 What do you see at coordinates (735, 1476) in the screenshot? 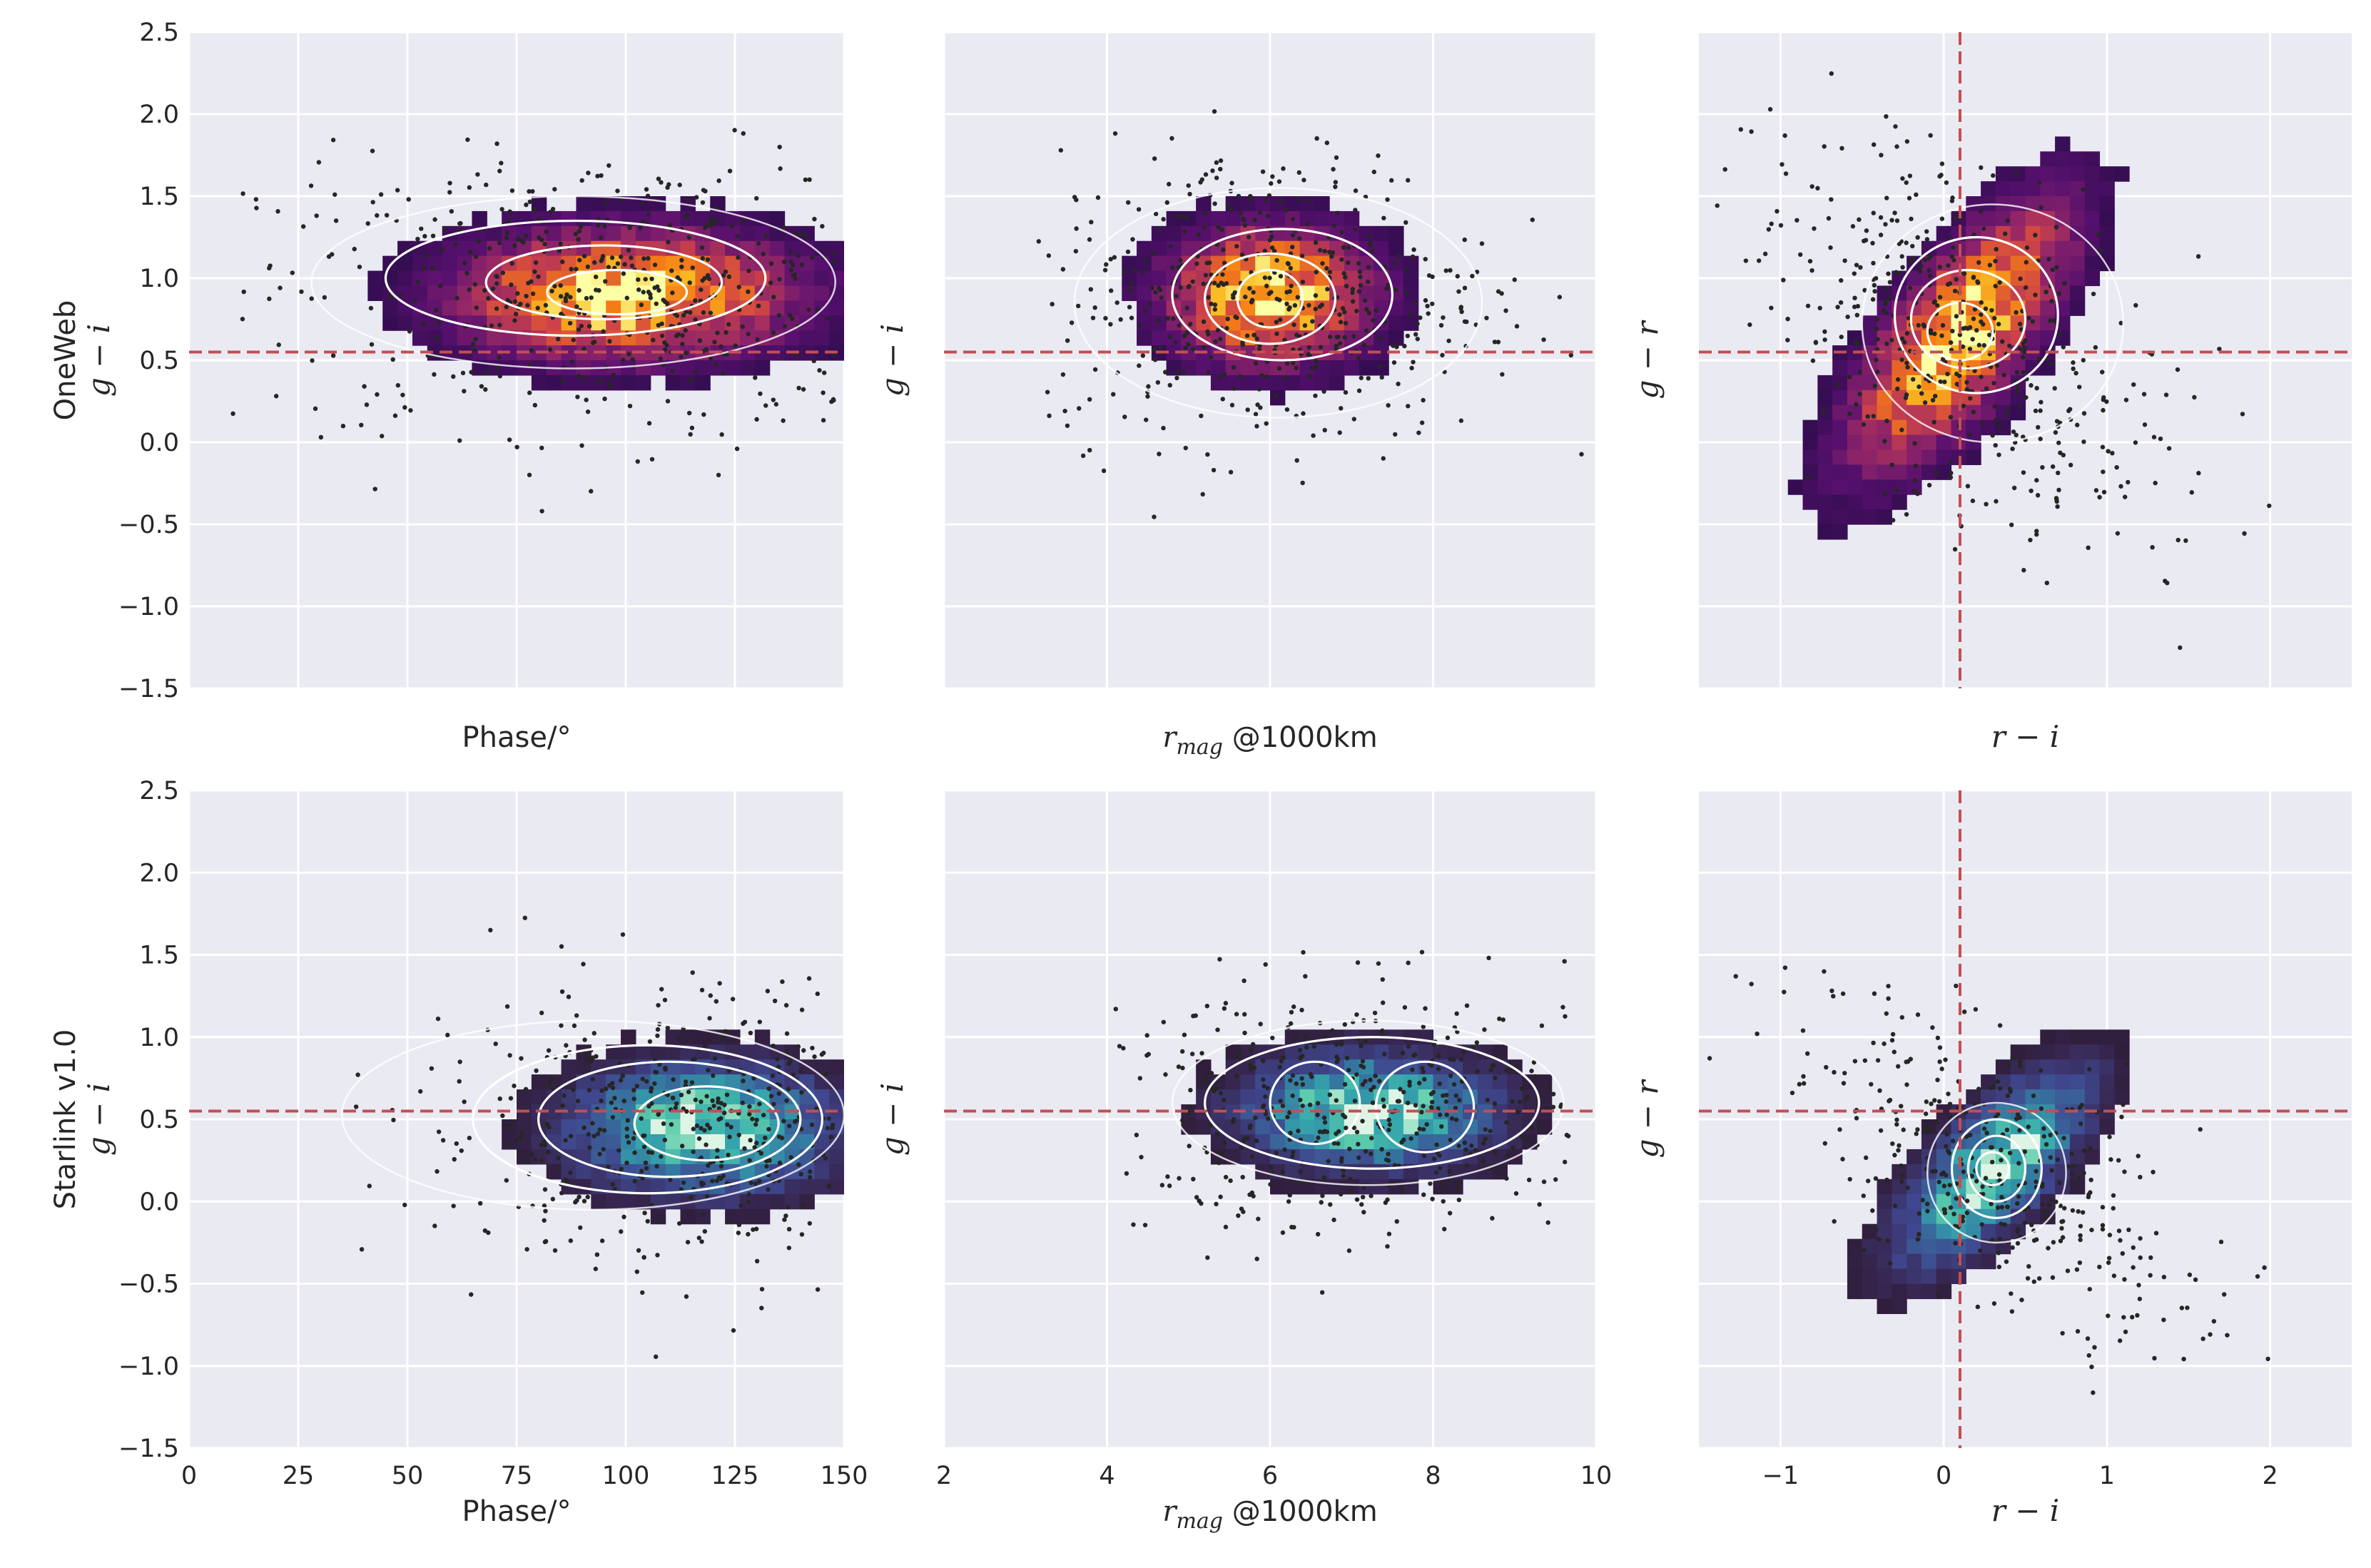
I see `x-tick-label: 125` at bounding box center [735, 1476].